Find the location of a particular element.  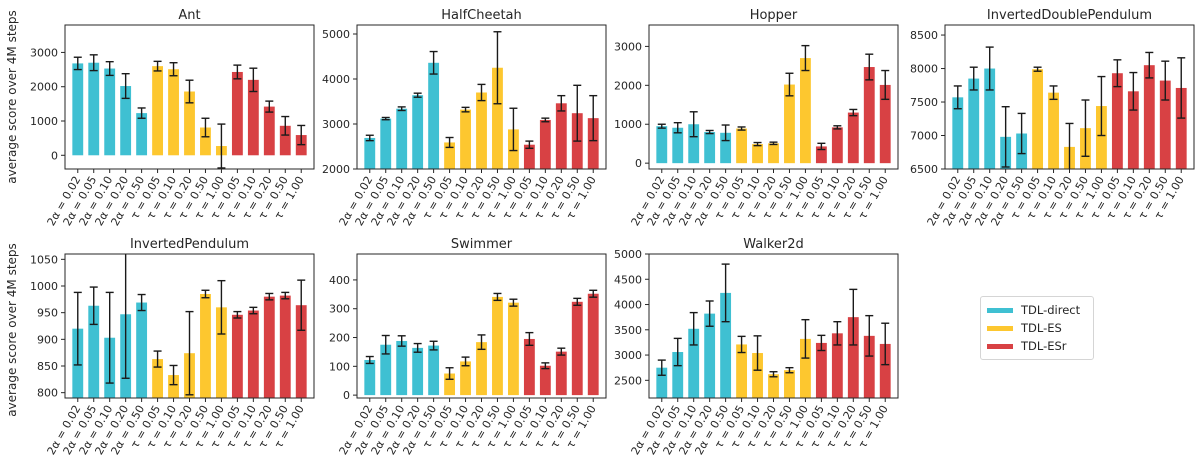

legend-label: TDL-ESr is located at coordinates (1044, 346).